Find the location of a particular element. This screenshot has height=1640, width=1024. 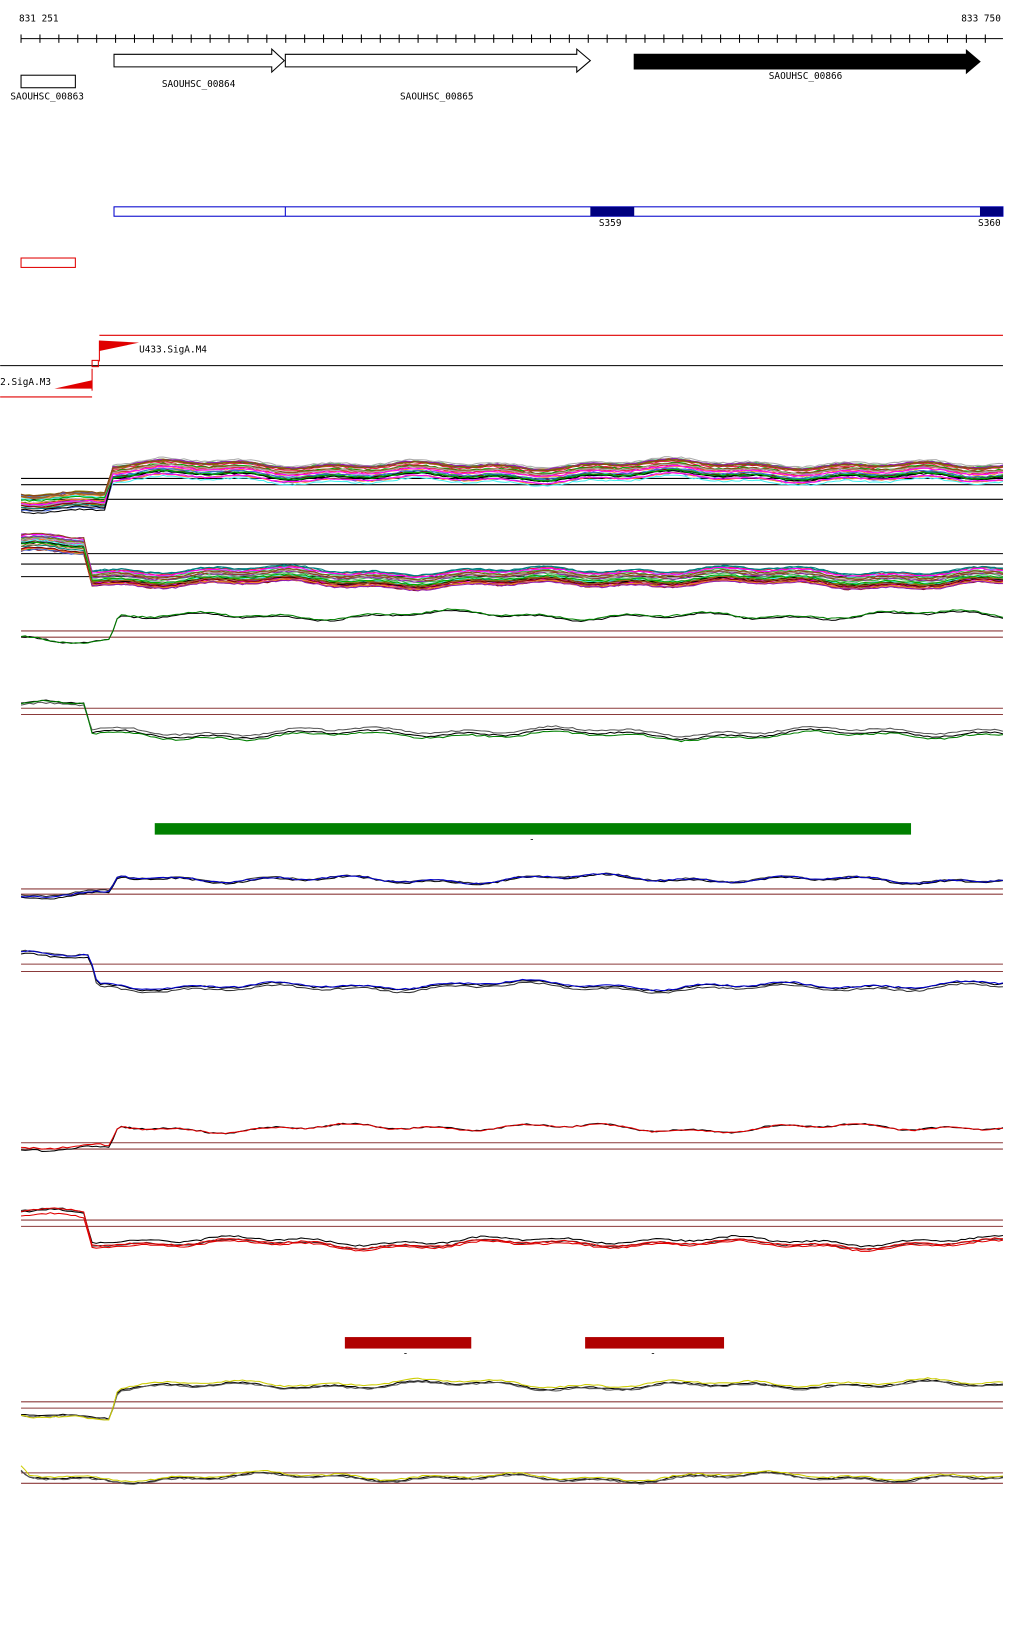

promoter-label: U433.SigA.M4 is located at coordinates (173, 349).